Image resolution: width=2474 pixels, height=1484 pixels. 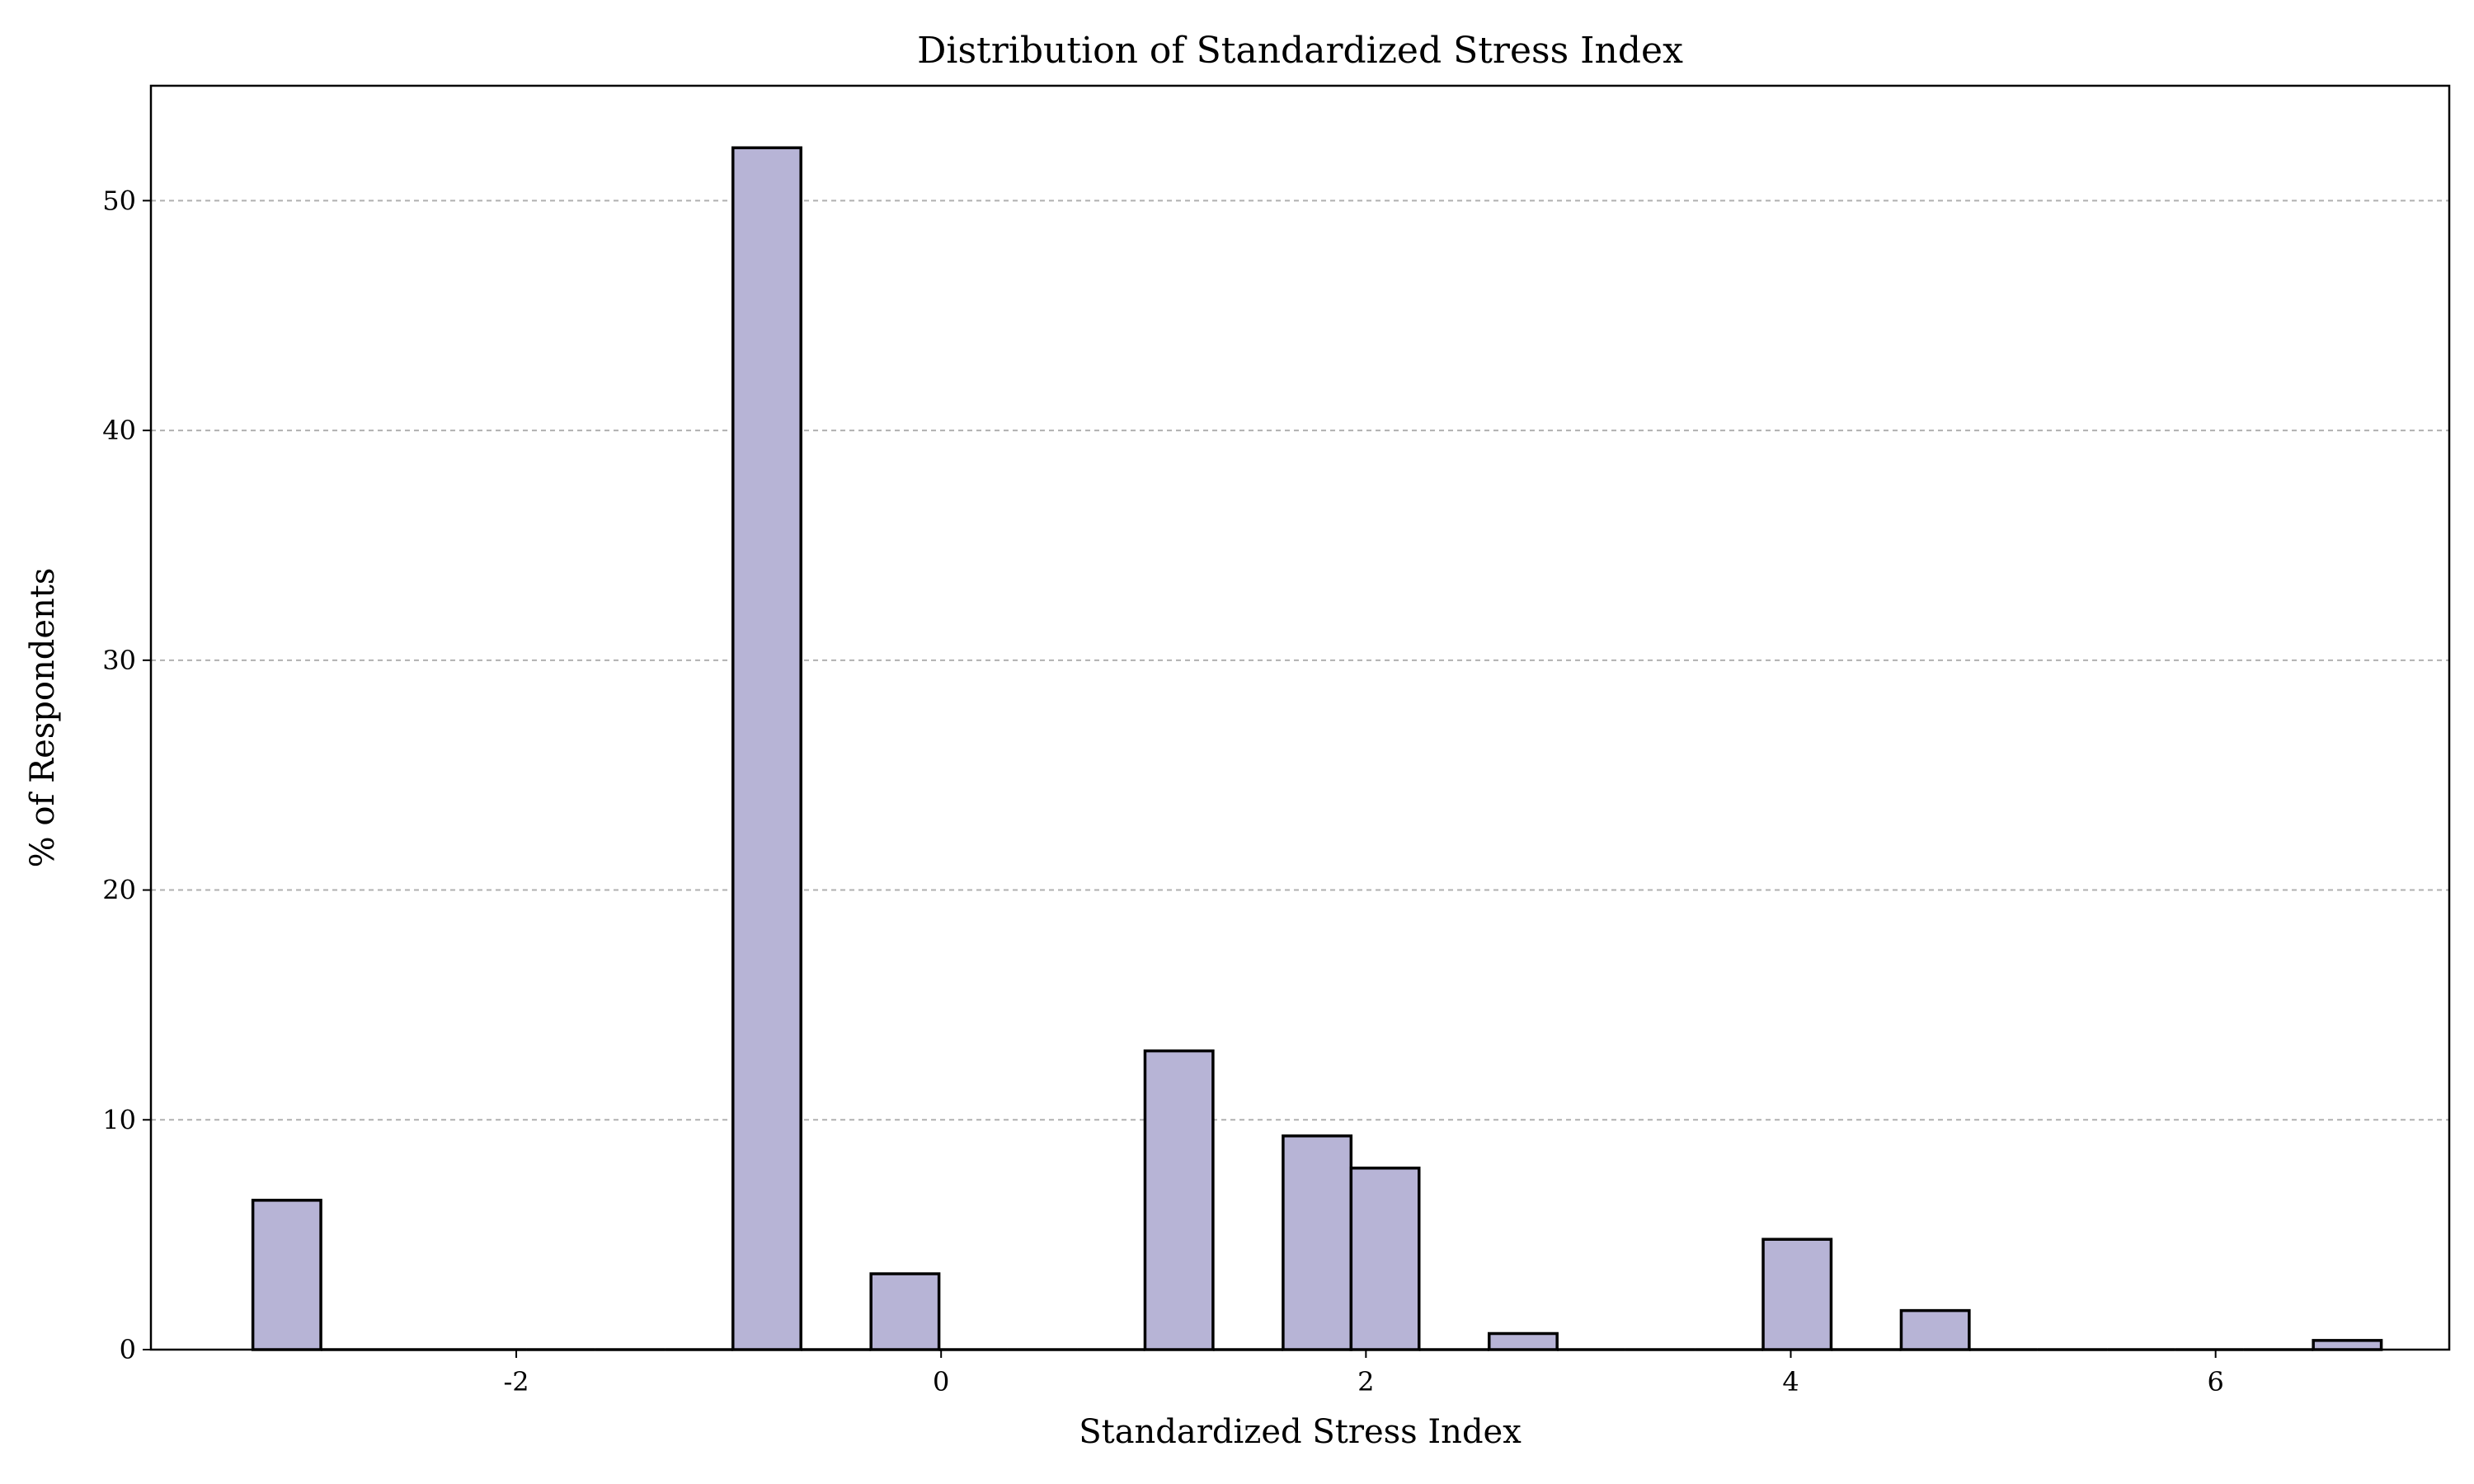 What do you see at coordinates (128, 1349) in the screenshot?
I see `y-tick-label-0: 0` at bounding box center [128, 1349].